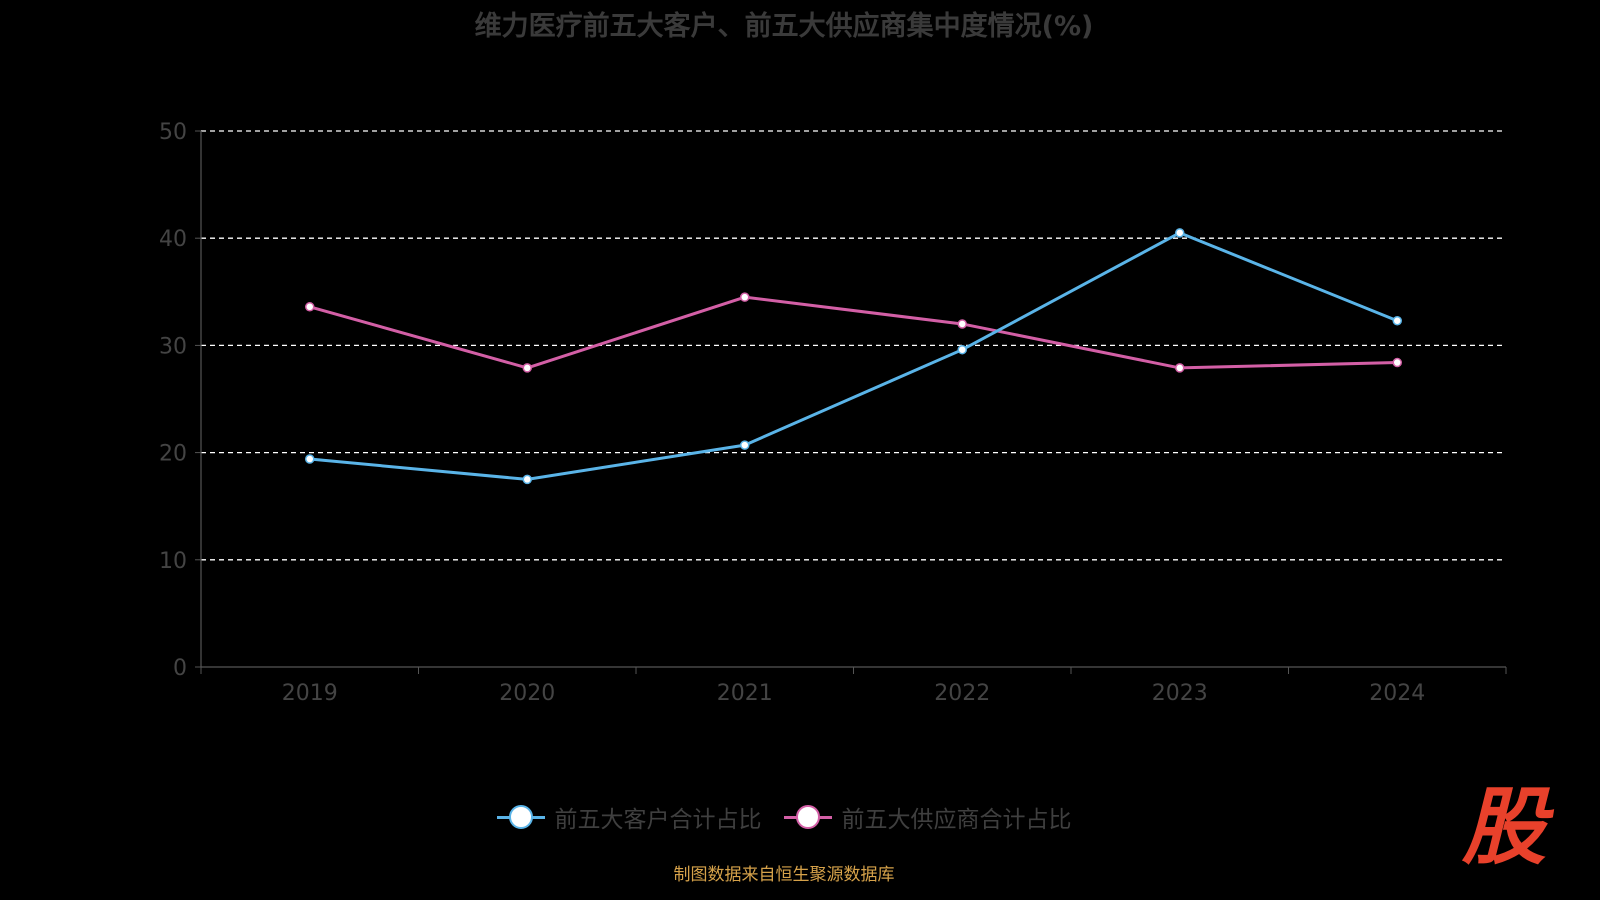  I want to click on data-point-s0-2019, so click(310, 459).